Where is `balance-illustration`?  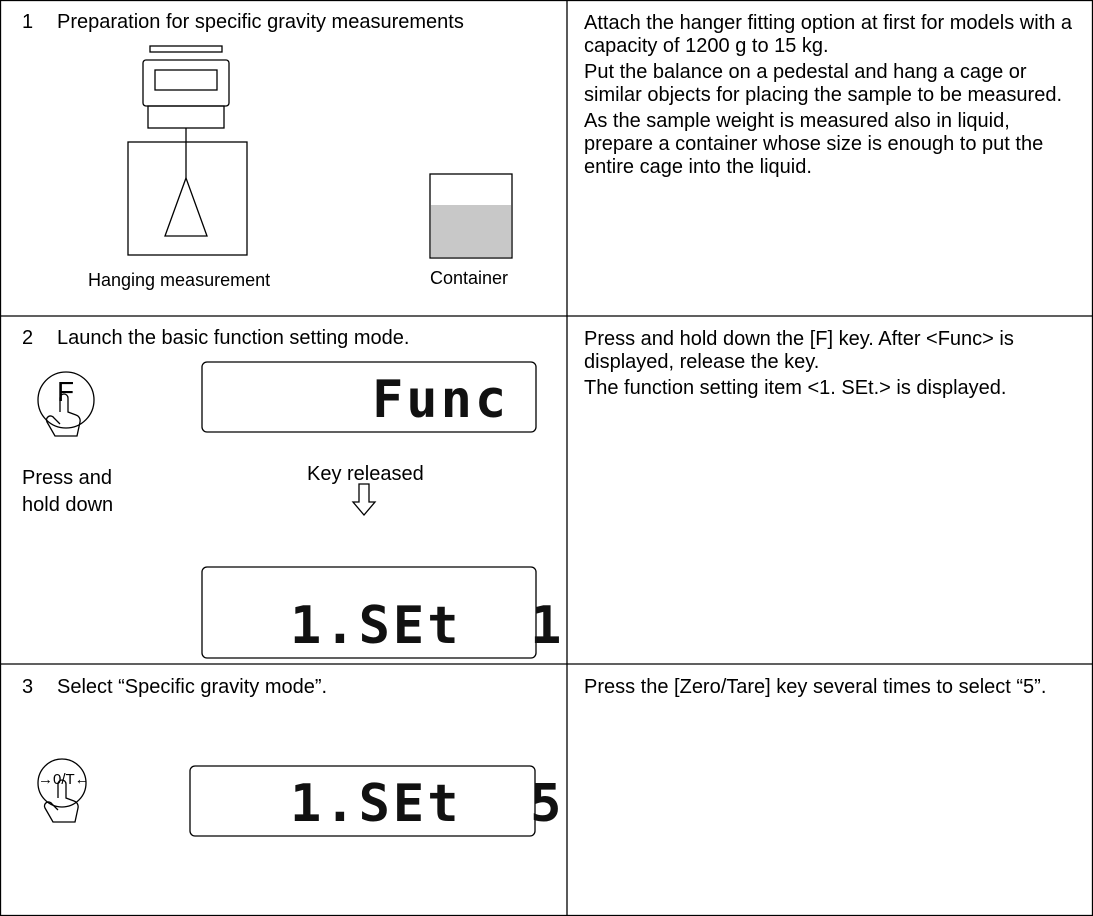
balance-illustration is located at coordinates (187, 150).